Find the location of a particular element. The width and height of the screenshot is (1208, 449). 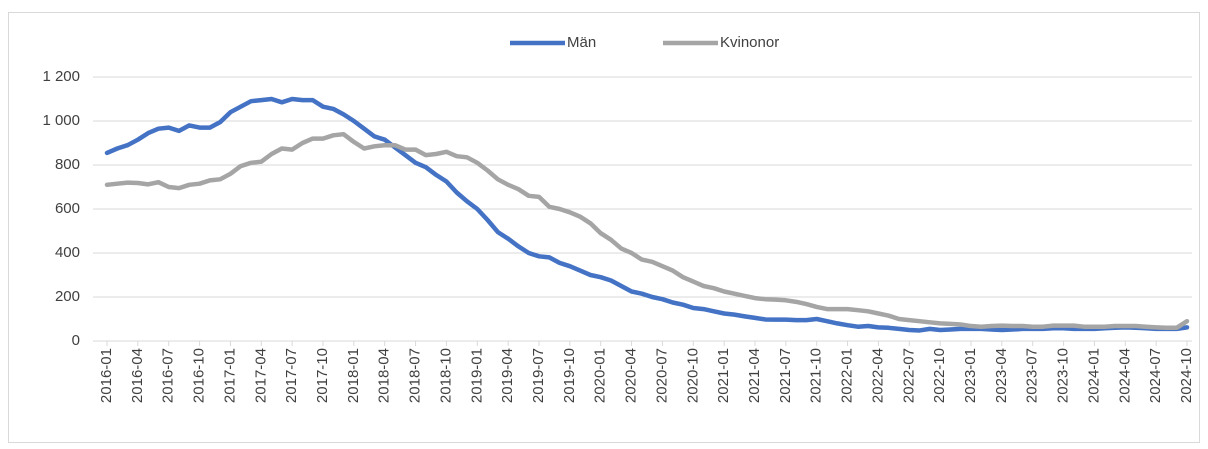

x-tick-label: 2023-07 is located at coordinates (1032, 375).